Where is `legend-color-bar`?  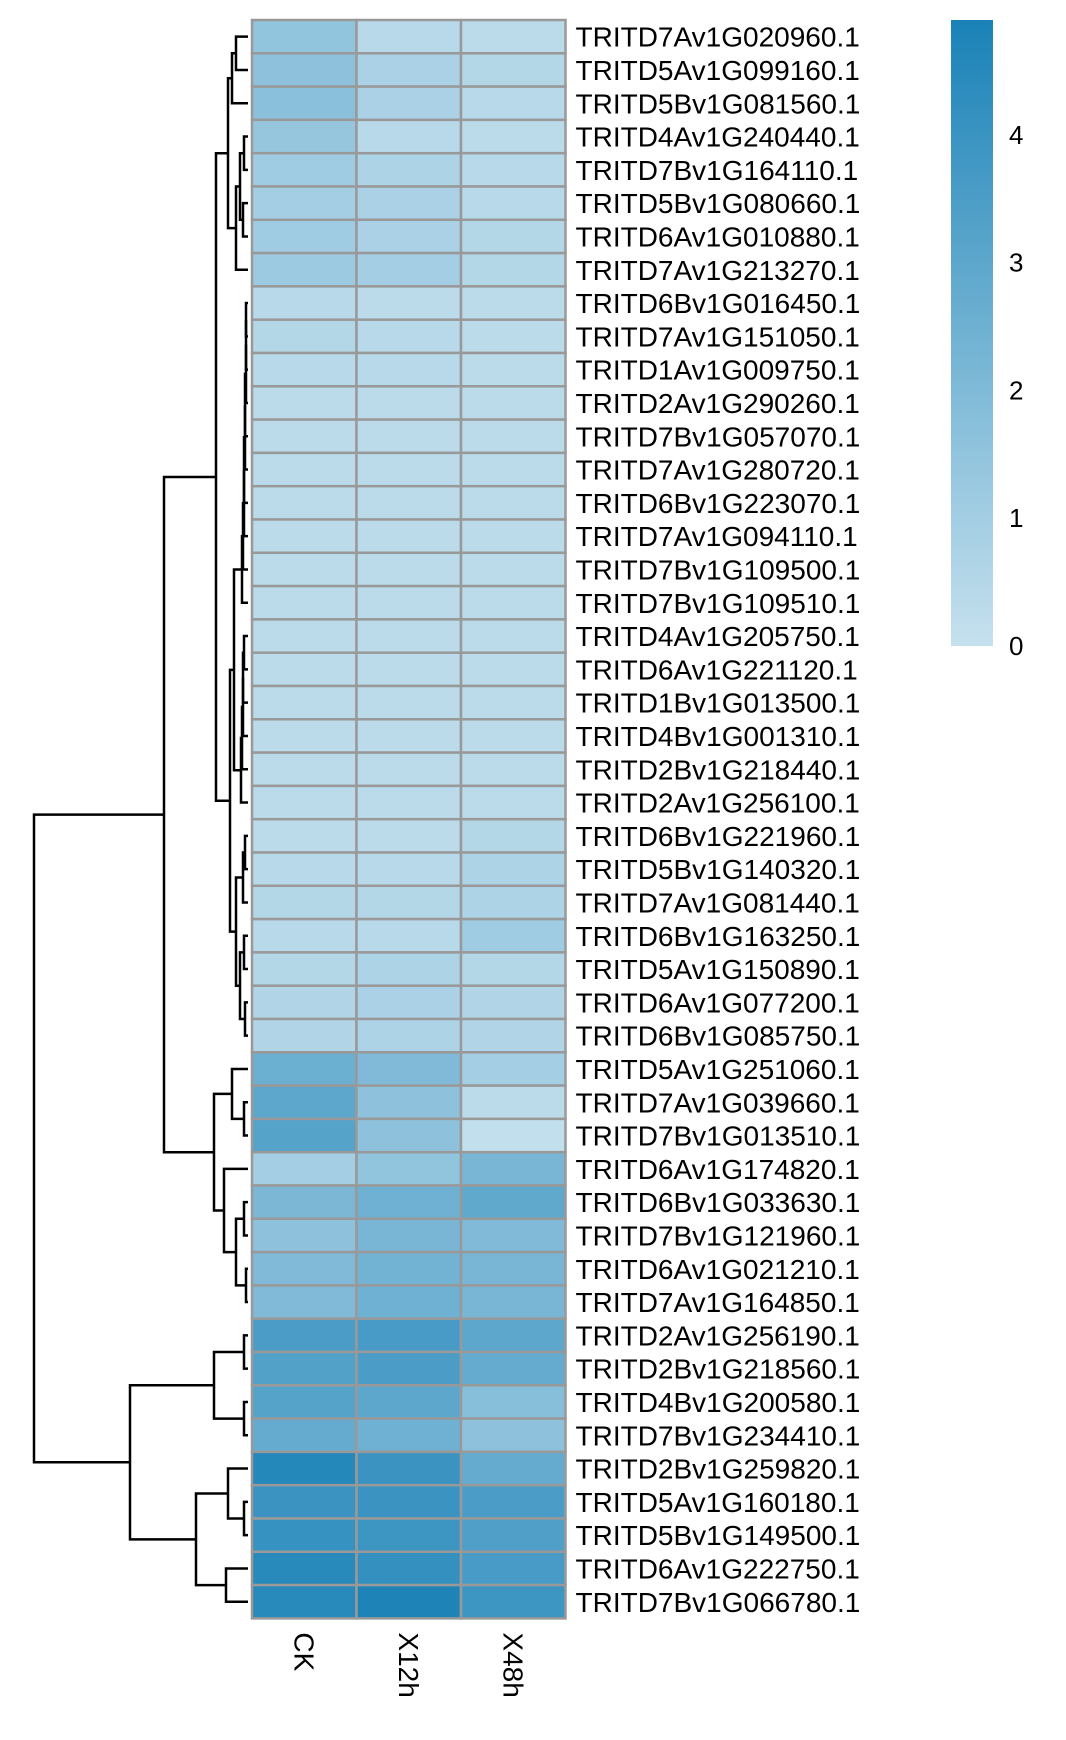 legend-color-bar is located at coordinates (972, 333).